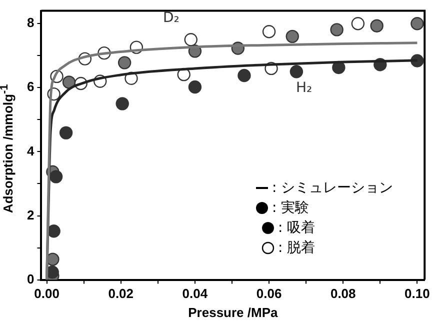 This screenshot has height=321, width=433. Describe the element at coordinates (333, 188) in the screenshot. I see `annotation: : シミュレーション` at that location.